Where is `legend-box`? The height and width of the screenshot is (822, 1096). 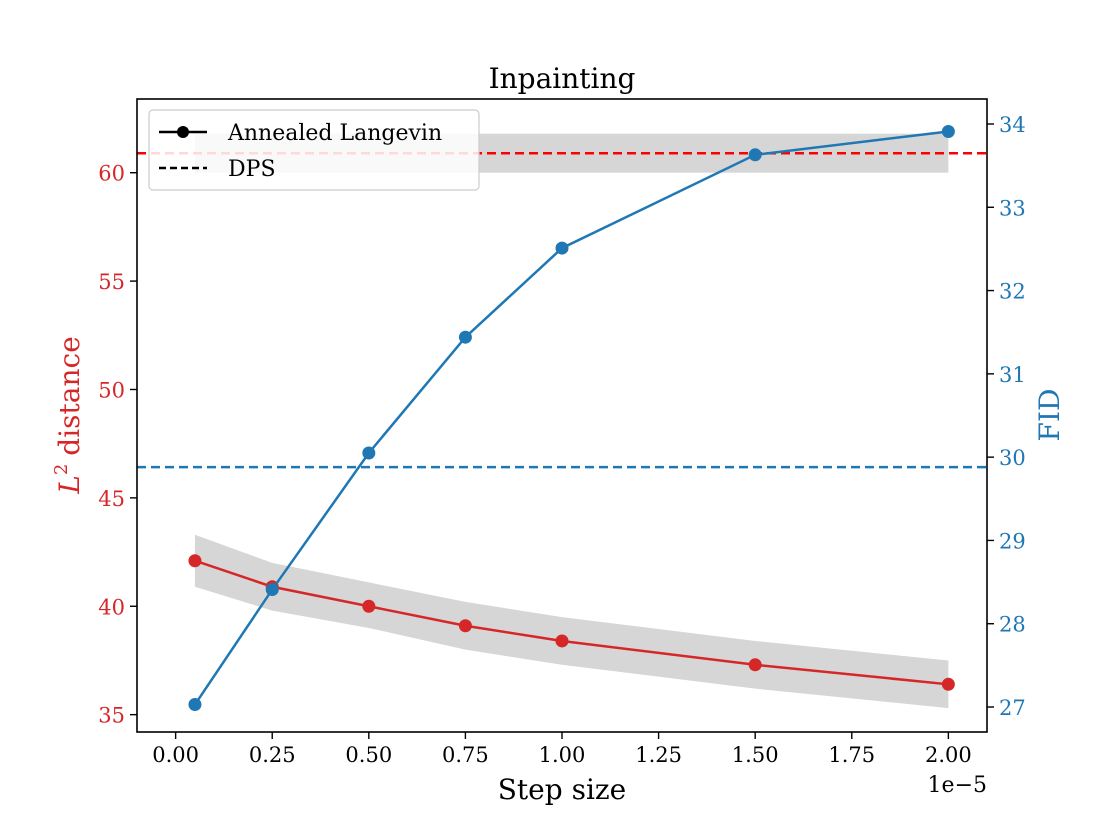 legend-box is located at coordinates (314, 150).